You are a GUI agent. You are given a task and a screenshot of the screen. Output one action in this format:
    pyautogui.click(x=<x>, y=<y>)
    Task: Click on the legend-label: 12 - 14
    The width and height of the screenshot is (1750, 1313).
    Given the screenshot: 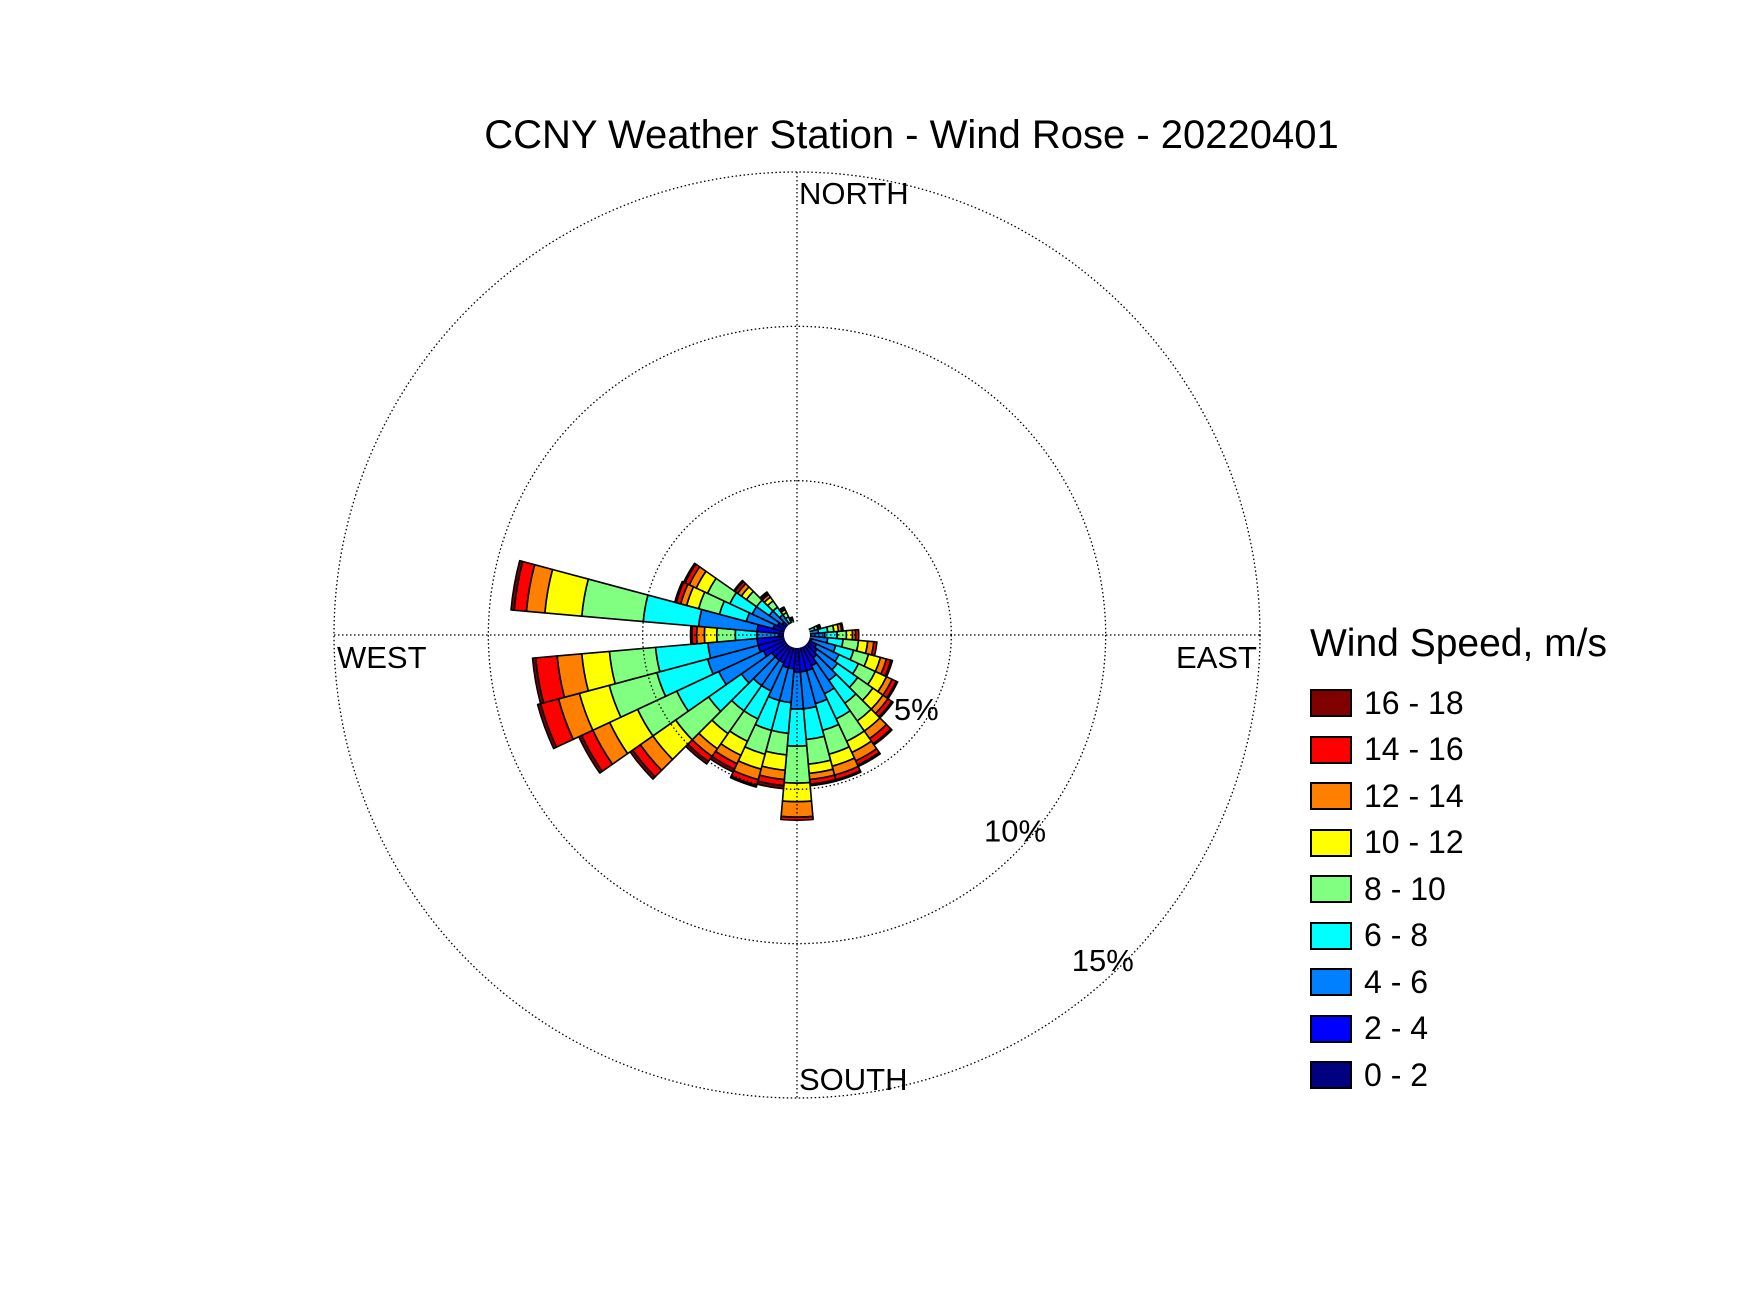 What is the action you would take?
    pyautogui.click(x=1414, y=795)
    